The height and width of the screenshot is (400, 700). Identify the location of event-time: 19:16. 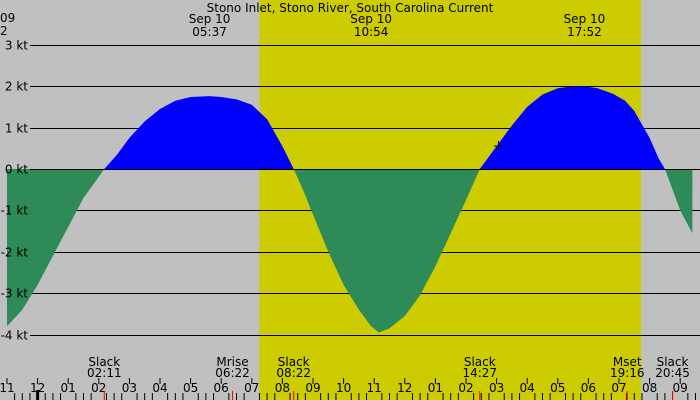
(627, 373).